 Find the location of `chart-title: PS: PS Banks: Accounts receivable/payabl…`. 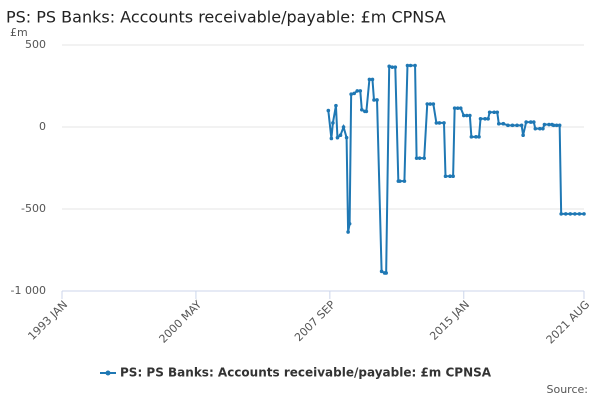

chart-title: PS: PS Banks: Accounts receivable/payabl… is located at coordinates (226, 17).